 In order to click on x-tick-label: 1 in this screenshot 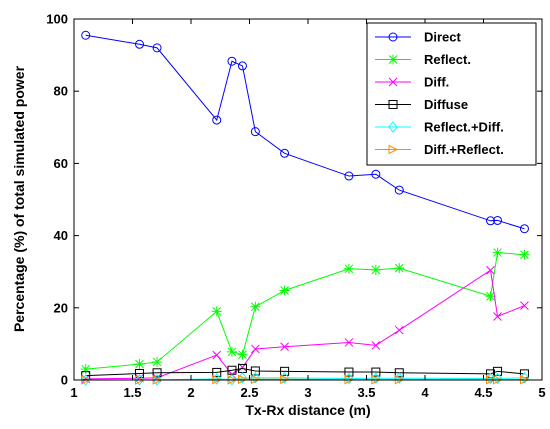, I will do `click(73, 392)`.